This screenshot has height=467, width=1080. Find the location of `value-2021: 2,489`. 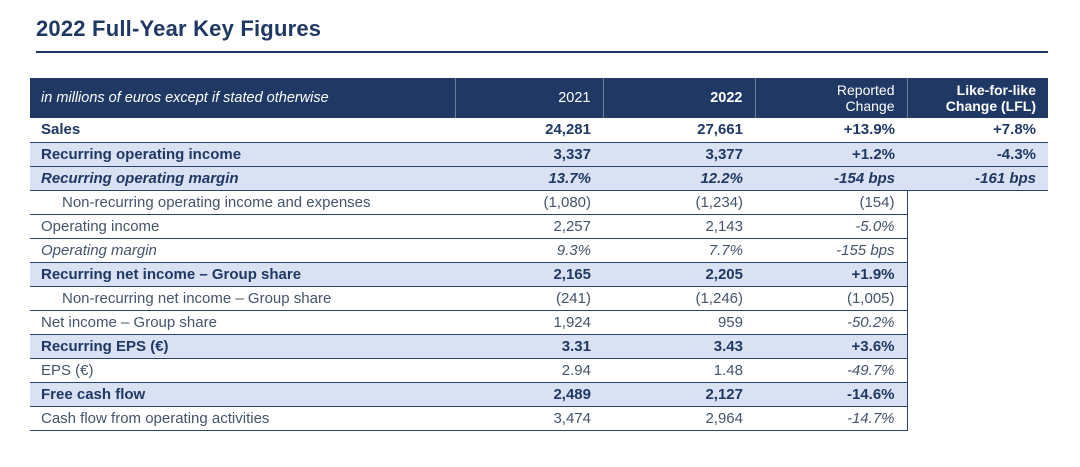

value-2021: 2,489 is located at coordinates (529, 394).